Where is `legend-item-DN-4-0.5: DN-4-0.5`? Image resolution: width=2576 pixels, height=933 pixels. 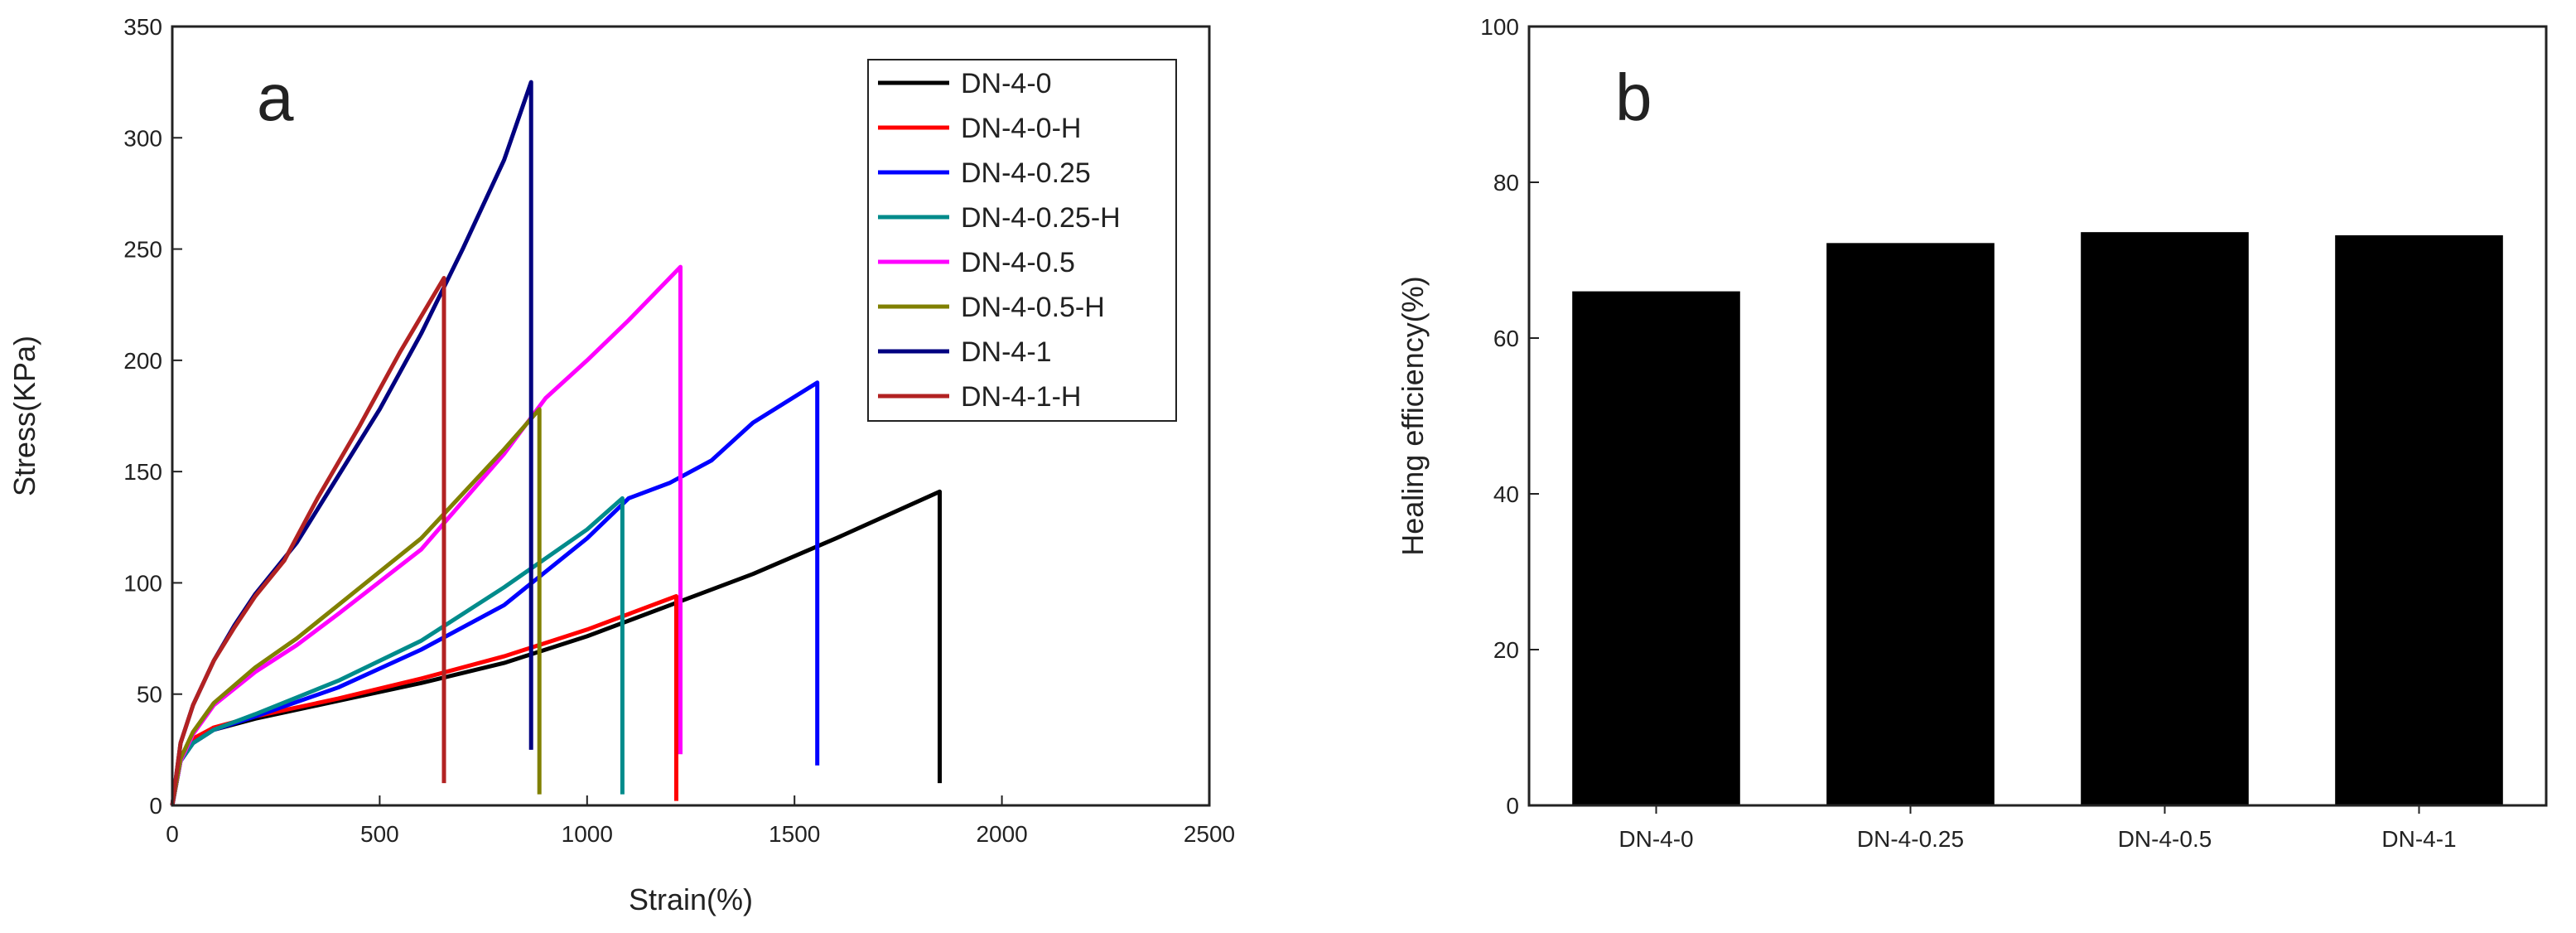 legend-item-DN-4-0.5: DN-4-0.5 is located at coordinates (977, 262).